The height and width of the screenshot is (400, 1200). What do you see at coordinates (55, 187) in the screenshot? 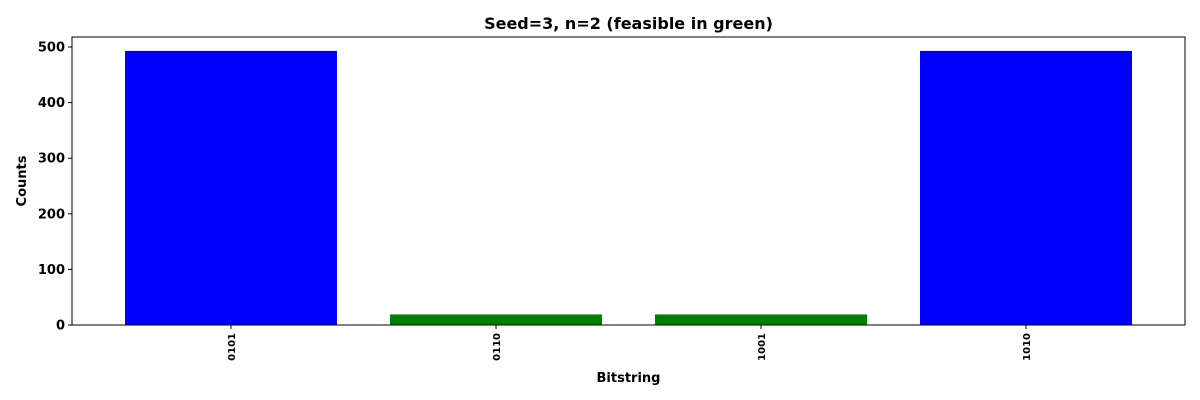
I see `y-axis-ticks: 0 100 200 300 400 500` at bounding box center [55, 187].